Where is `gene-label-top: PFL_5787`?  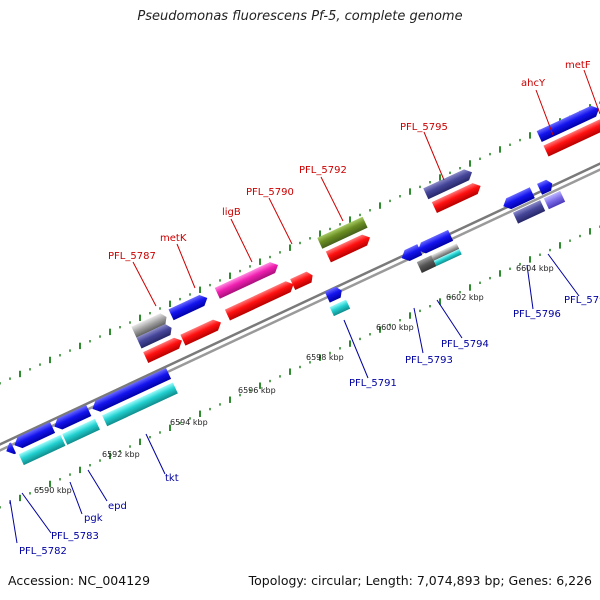 gene-label-top: PFL_5787 is located at coordinates (132, 256).